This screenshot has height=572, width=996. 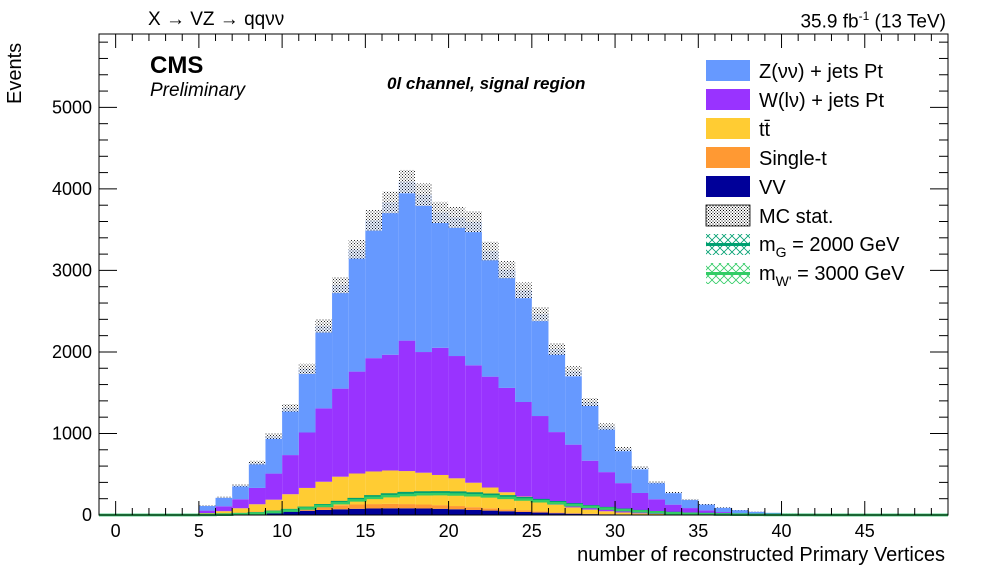 What do you see at coordinates (72, 352) in the screenshot?
I see `y-tick-label-2000: 2000` at bounding box center [72, 352].